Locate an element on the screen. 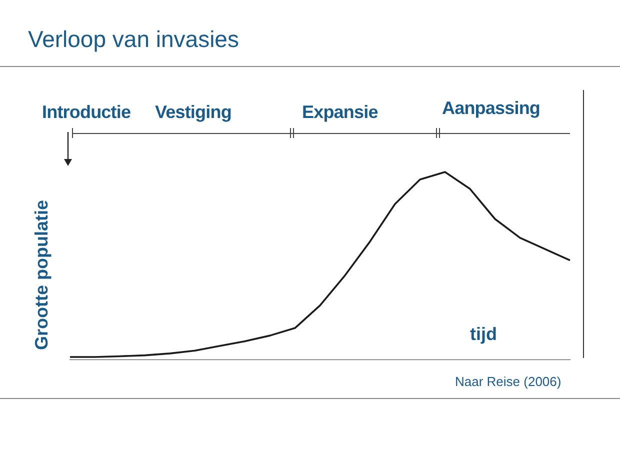 Image resolution: width=620 pixels, height=459 pixels. text: Naar Reise (2006) is located at coordinates (508, 381).